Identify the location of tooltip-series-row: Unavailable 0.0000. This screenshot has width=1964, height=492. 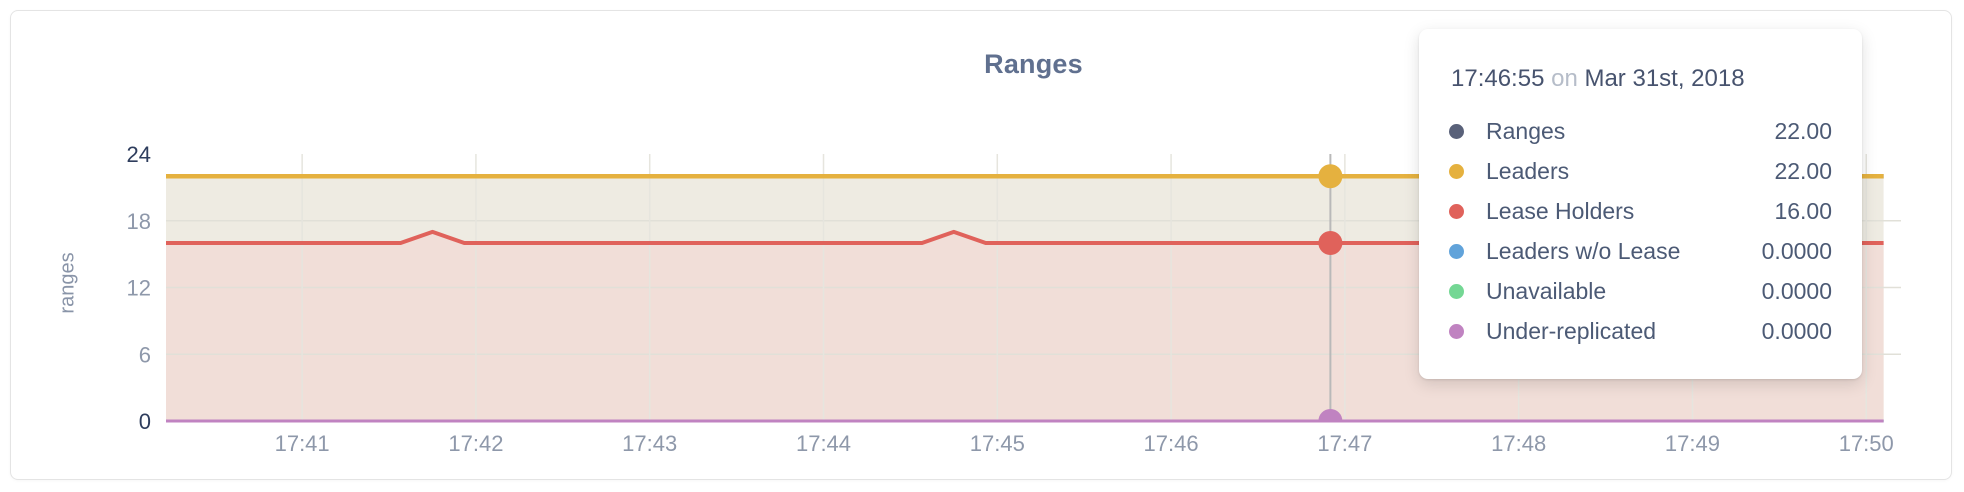
(1640, 291).